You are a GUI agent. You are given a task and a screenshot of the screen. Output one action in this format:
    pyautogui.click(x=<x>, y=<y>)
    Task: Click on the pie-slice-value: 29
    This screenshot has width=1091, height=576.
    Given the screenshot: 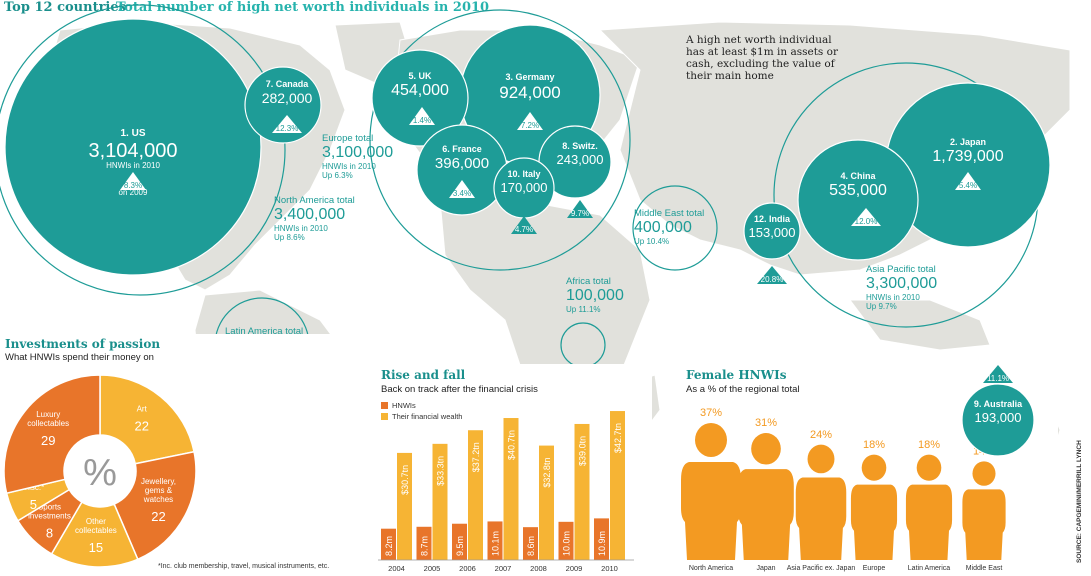 What is the action you would take?
    pyautogui.click(x=48, y=440)
    